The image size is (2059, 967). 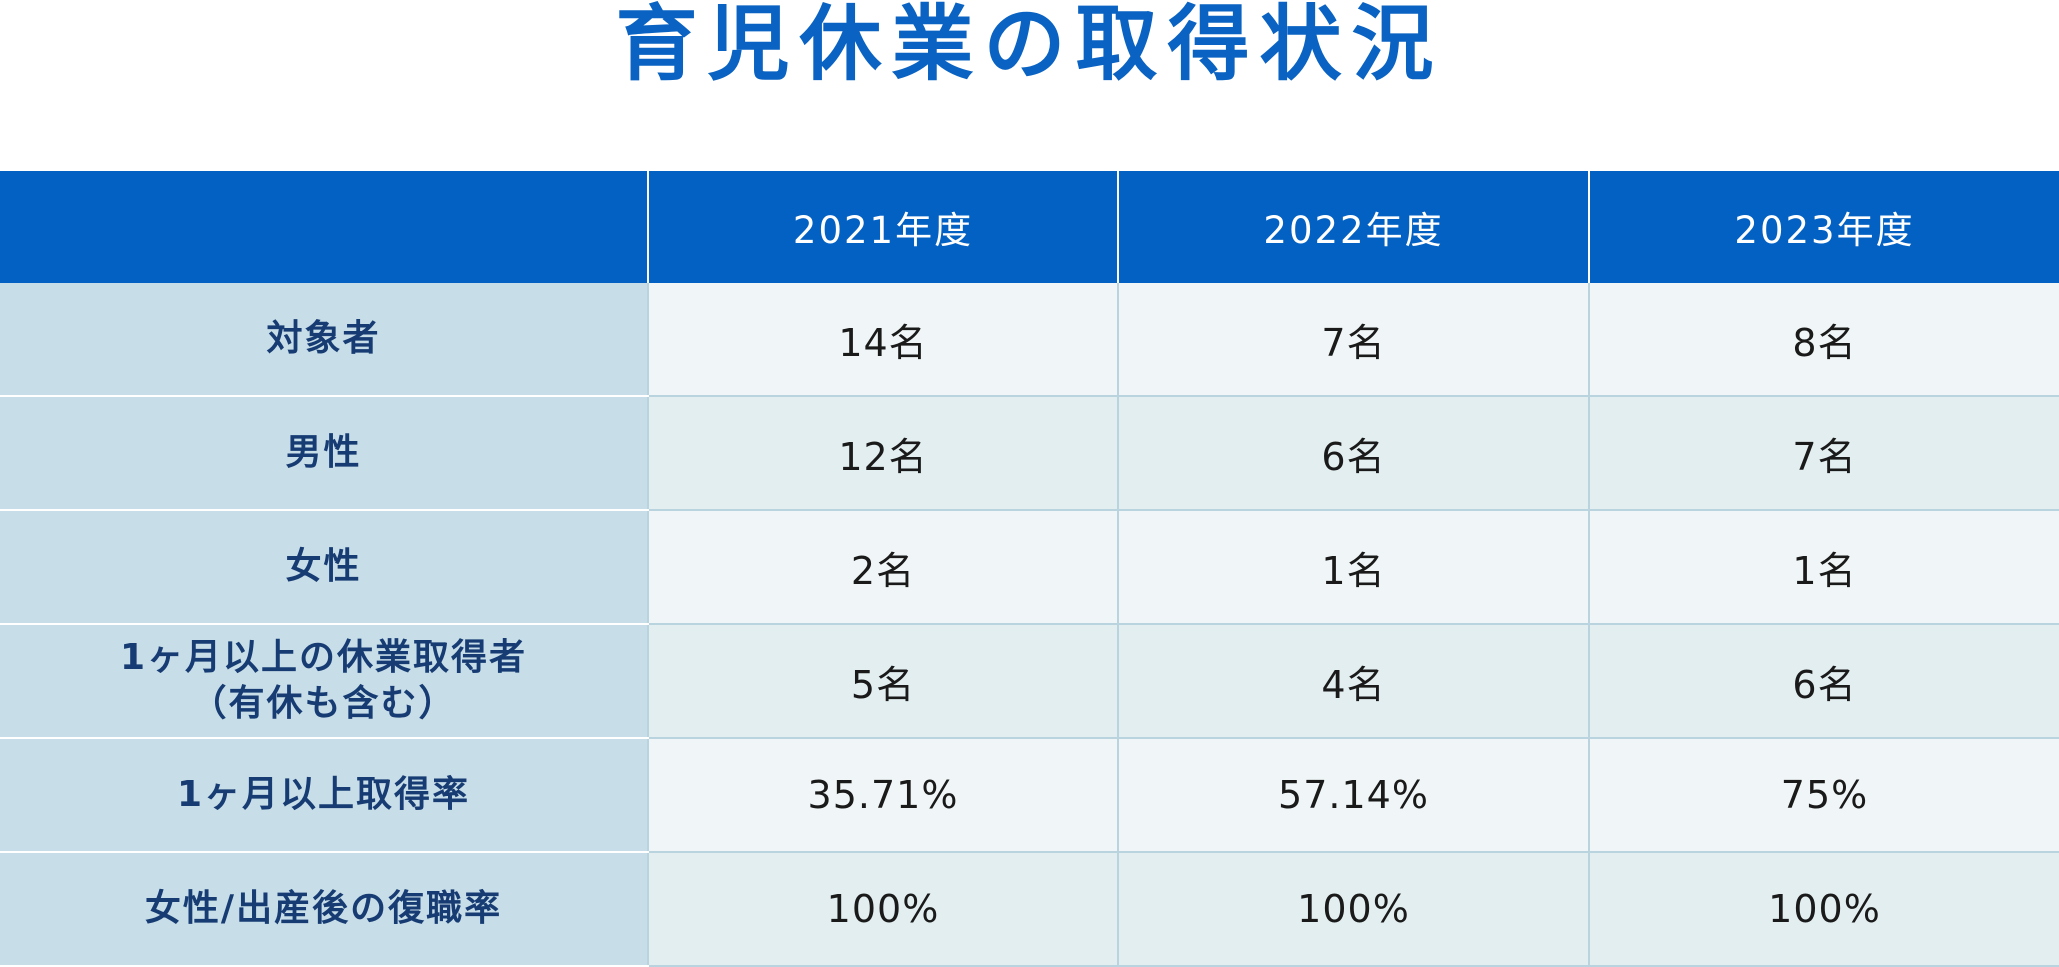 What do you see at coordinates (1029, 46) in the screenshot?
I see `page-title: 育児休業の取得状況` at bounding box center [1029, 46].